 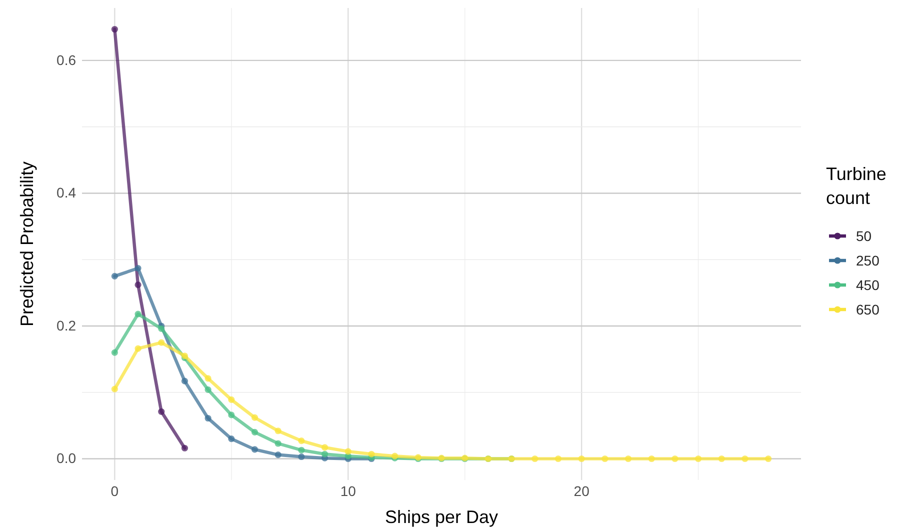 What do you see at coordinates (348, 490) in the screenshot?
I see `x-tick-label: 10` at bounding box center [348, 490].